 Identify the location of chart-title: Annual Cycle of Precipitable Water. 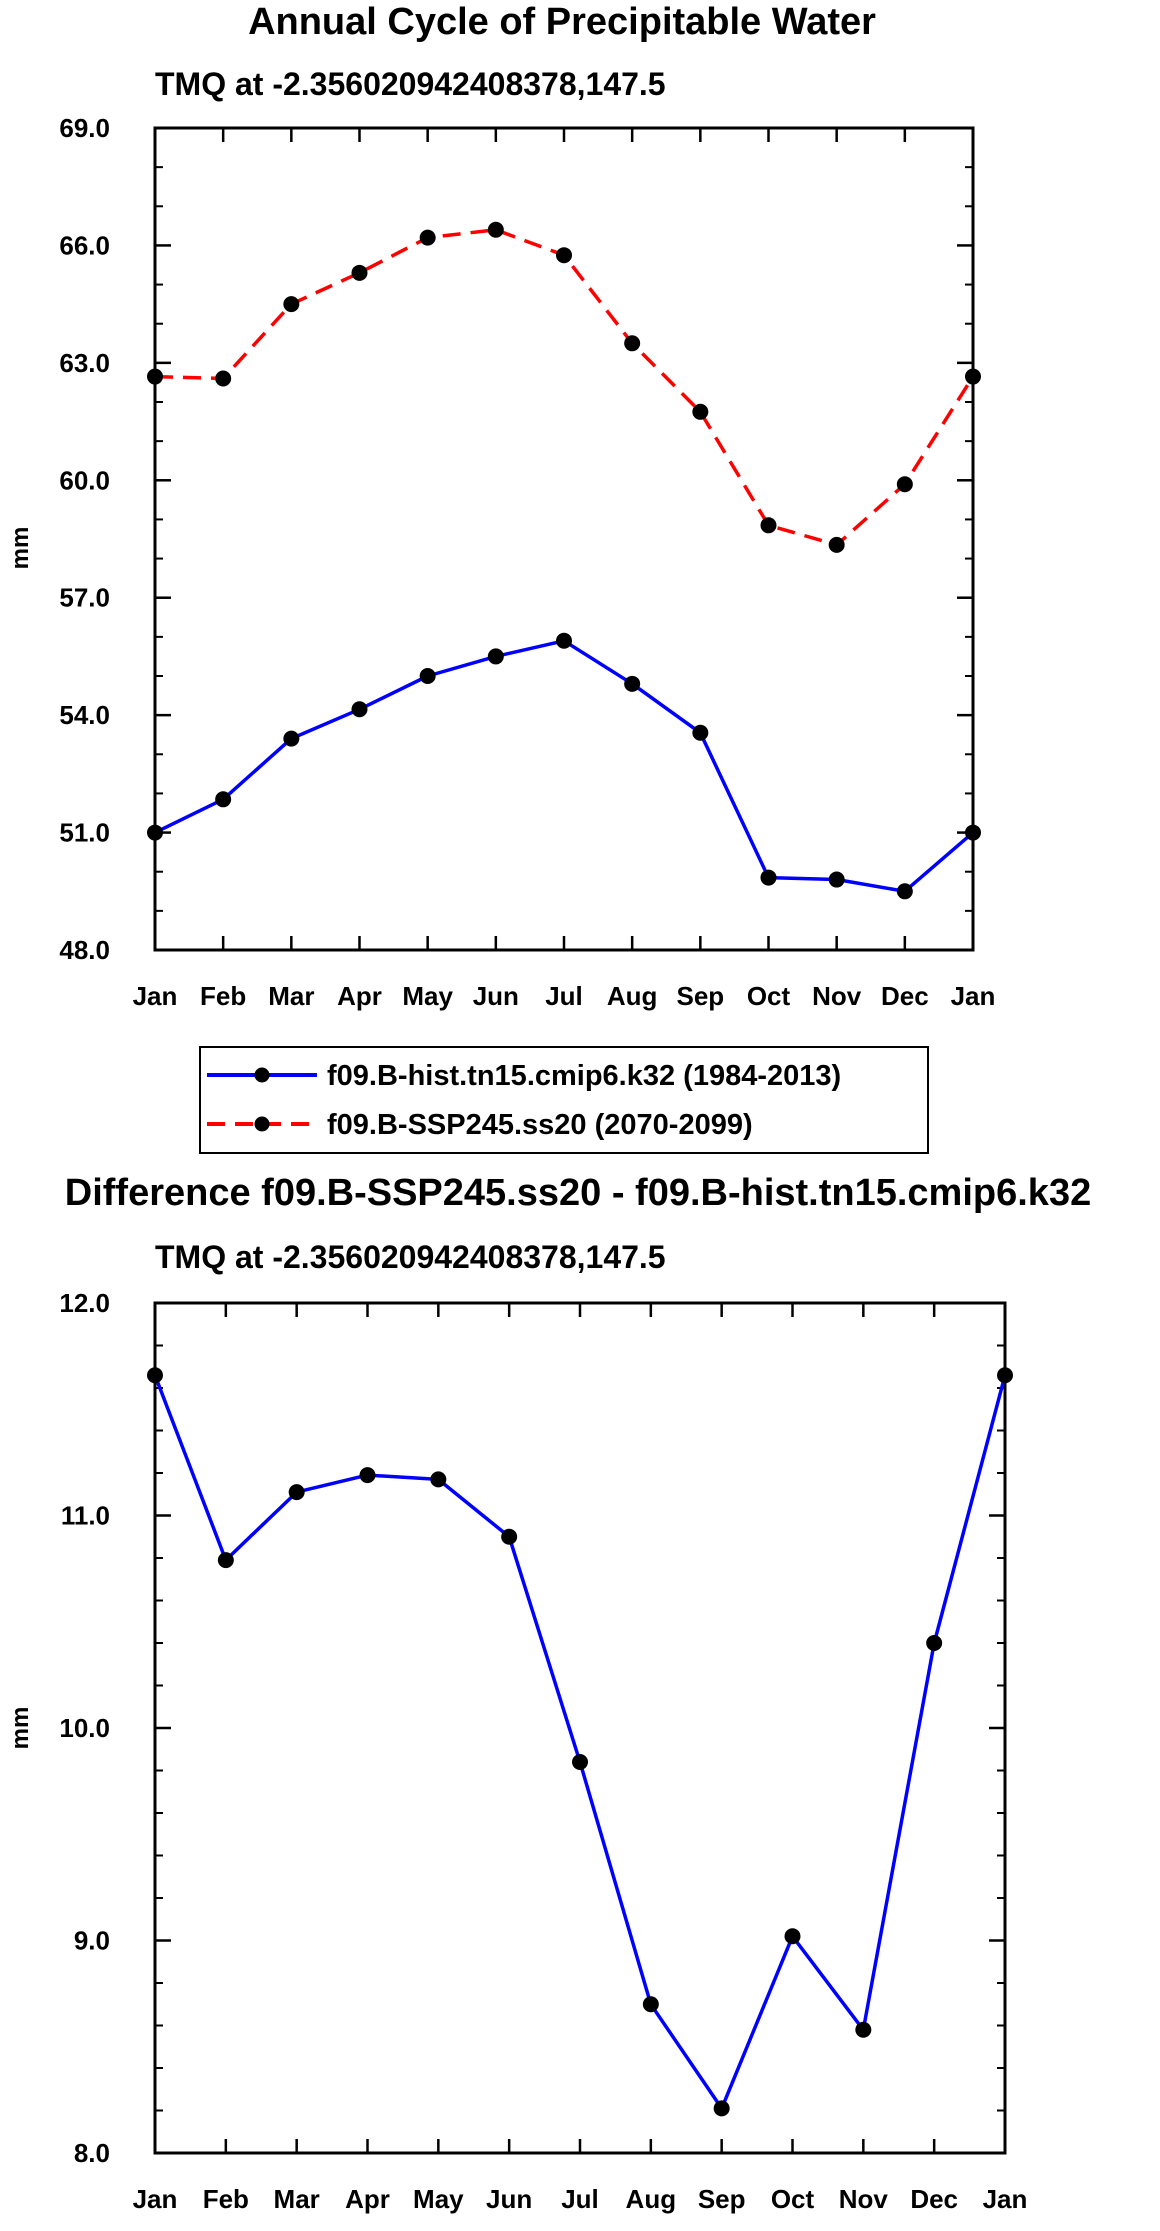
(562, 22).